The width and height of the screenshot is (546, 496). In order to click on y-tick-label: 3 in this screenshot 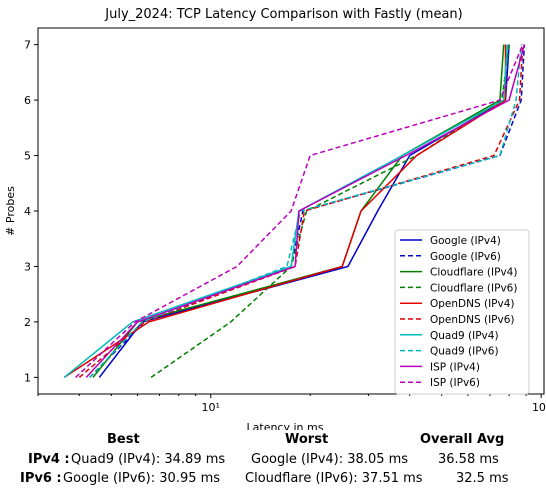, I will do `click(27, 266)`.